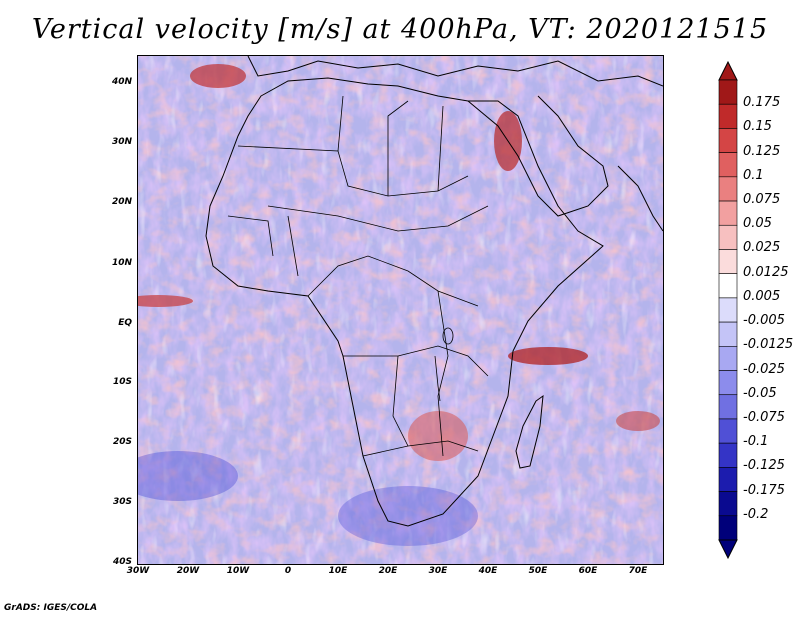  Describe the element at coordinates (238, 571) in the screenshot. I see `lon-tick-label: 10W` at that location.